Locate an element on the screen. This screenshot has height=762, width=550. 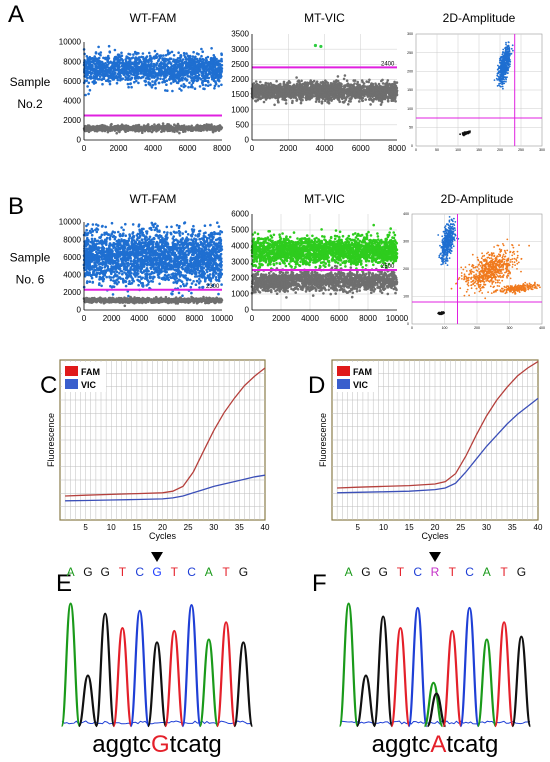
y-tick-label: 0 is located at coordinates (247, 140).